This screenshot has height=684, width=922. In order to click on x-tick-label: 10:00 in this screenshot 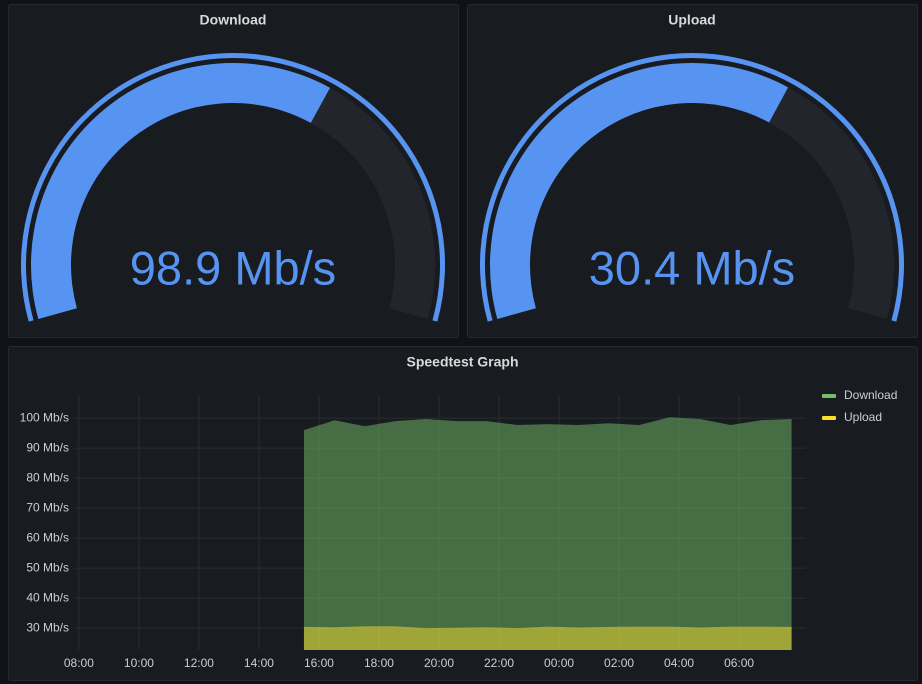, I will do `click(139, 663)`.